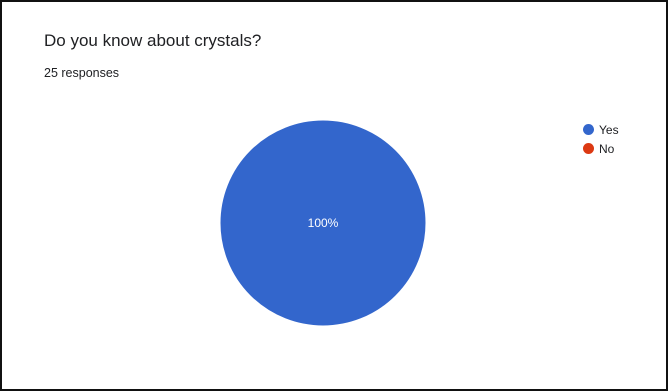  What do you see at coordinates (607, 148) in the screenshot?
I see `legend-label: No` at bounding box center [607, 148].